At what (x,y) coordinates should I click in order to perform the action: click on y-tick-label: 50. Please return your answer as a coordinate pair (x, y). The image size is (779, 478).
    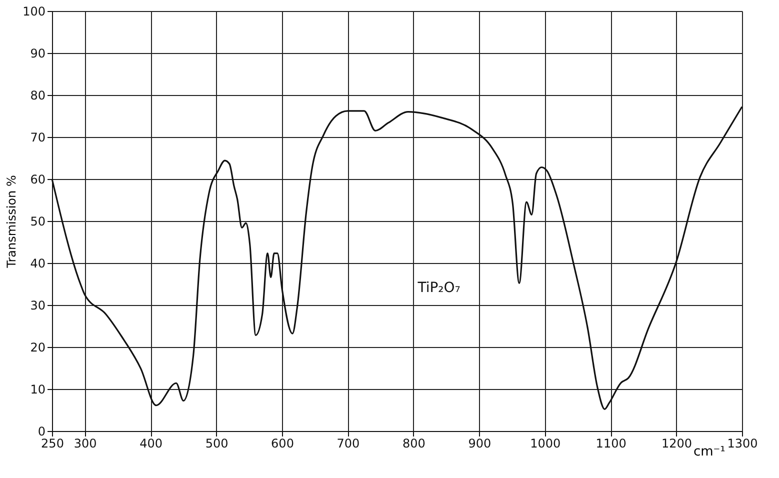
    Looking at the image, I should click on (38, 221).